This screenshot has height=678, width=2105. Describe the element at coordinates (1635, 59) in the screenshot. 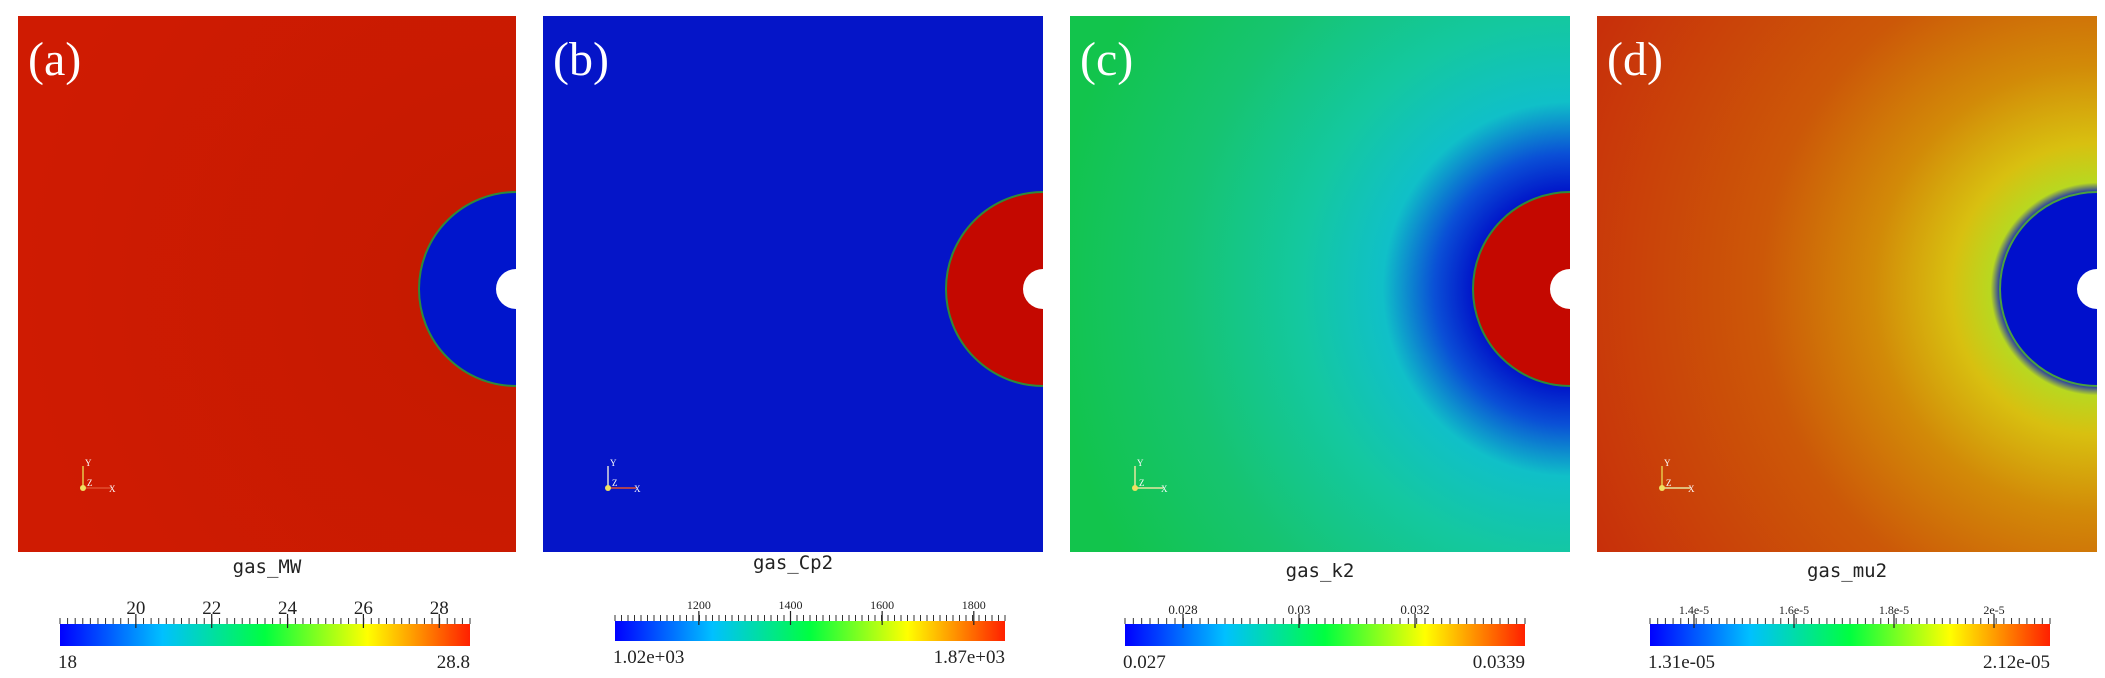

I see `panel-label-d: (d)` at that location.